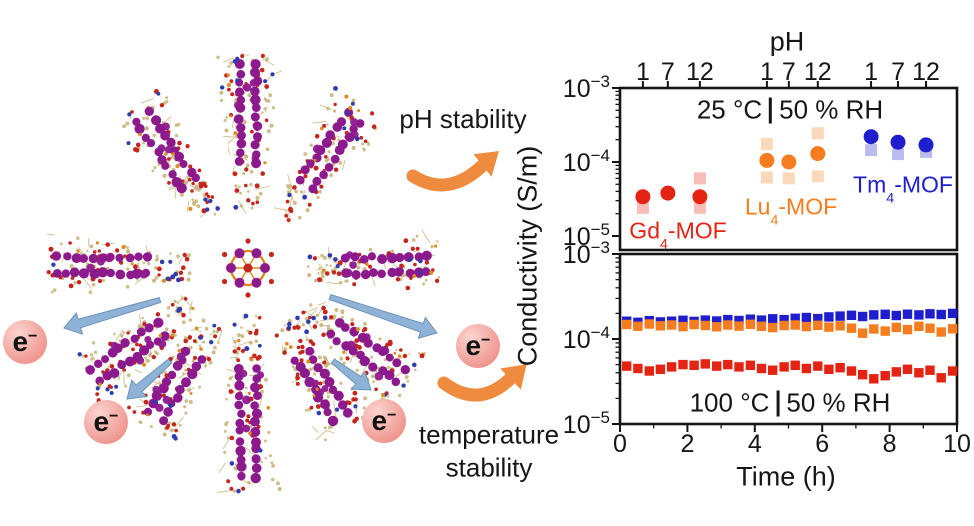  What do you see at coordinates (620, 444) in the screenshot?
I see `x-tick-label: 0` at bounding box center [620, 444].